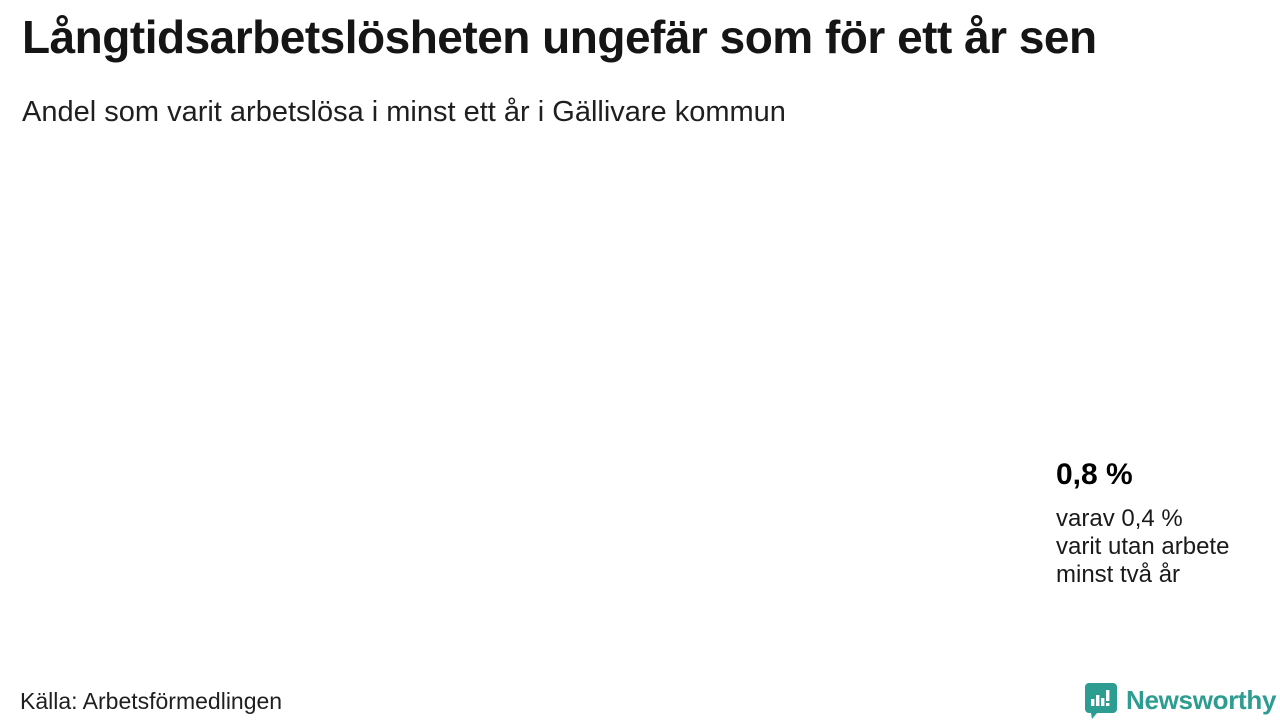  Describe the element at coordinates (1119, 518) in the screenshot. I see `annotation-detail-line: varav 0,4 %` at that location.